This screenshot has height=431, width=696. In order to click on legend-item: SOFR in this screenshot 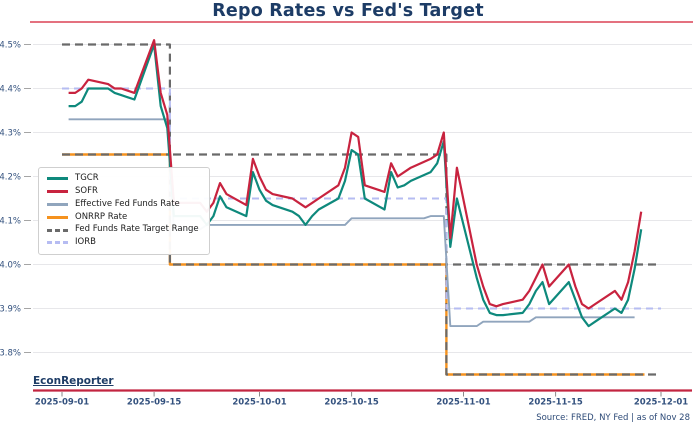, I will do `click(123, 190)`.